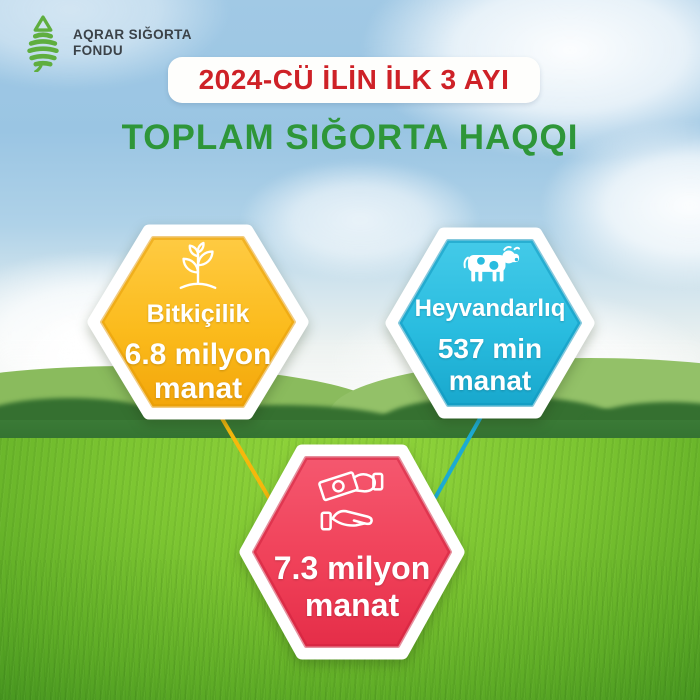  I want to click on hex-label-livestock: Heyvandarlıq, so click(490, 308).